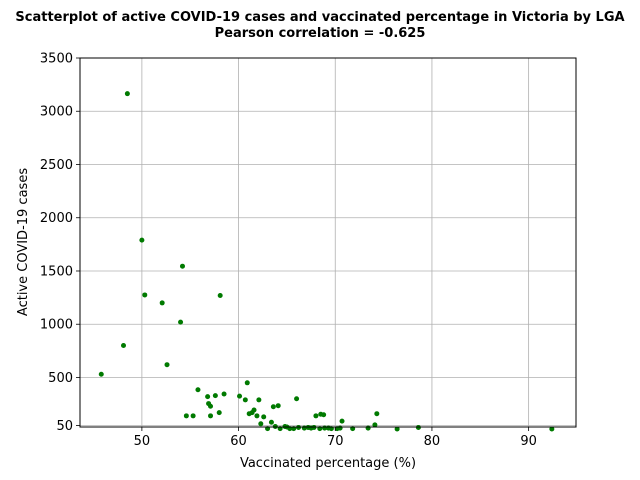 This screenshot has height=480, width=640. Describe the element at coordinates (64, 426) in the screenshot. I see `y-tick-label: 50` at that location.